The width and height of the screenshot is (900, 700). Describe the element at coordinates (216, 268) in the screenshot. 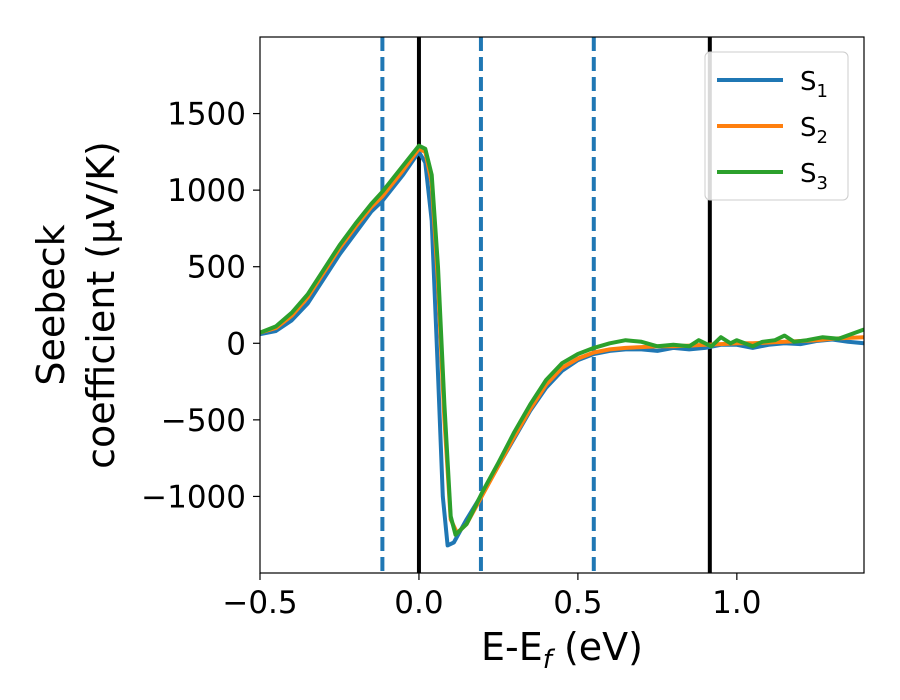

I see `y-tick-label: 500` at that location.